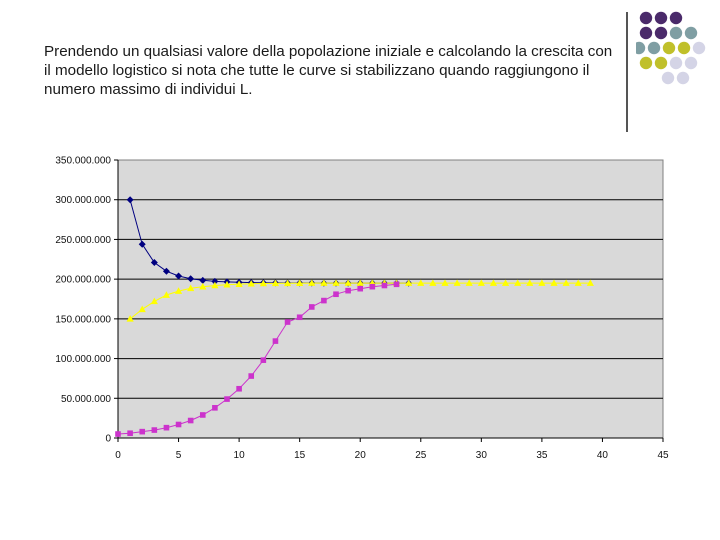 The height and width of the screenshot is (540, 720). Describe the element at coordinates (83, 240) in the screenshot. I see `y-tick-label: 250.000.000` at that location.